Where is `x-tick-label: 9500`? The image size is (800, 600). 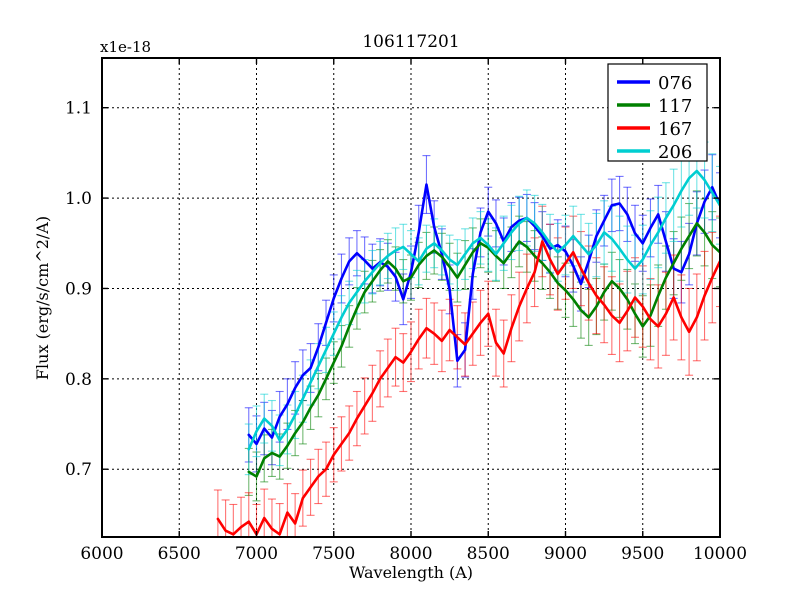
x-tick-label: 9500 is located at coordinates (642, 554).